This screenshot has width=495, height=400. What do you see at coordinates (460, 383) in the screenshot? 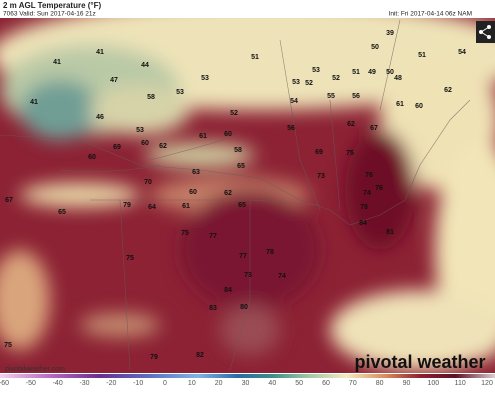
I see `colorbar-tick-label: 110` at bounding box center [460, 383].